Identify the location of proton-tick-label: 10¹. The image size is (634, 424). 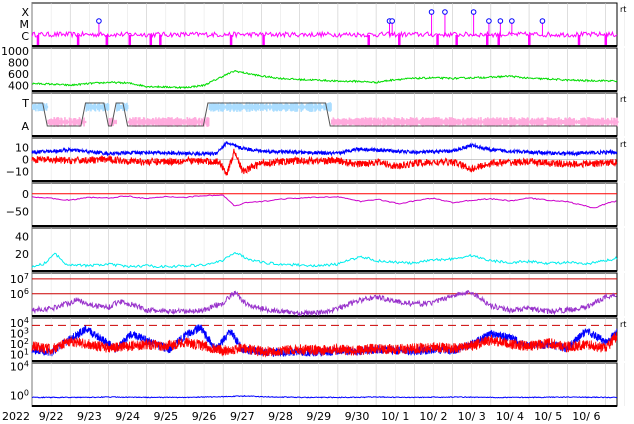
(19, 355).